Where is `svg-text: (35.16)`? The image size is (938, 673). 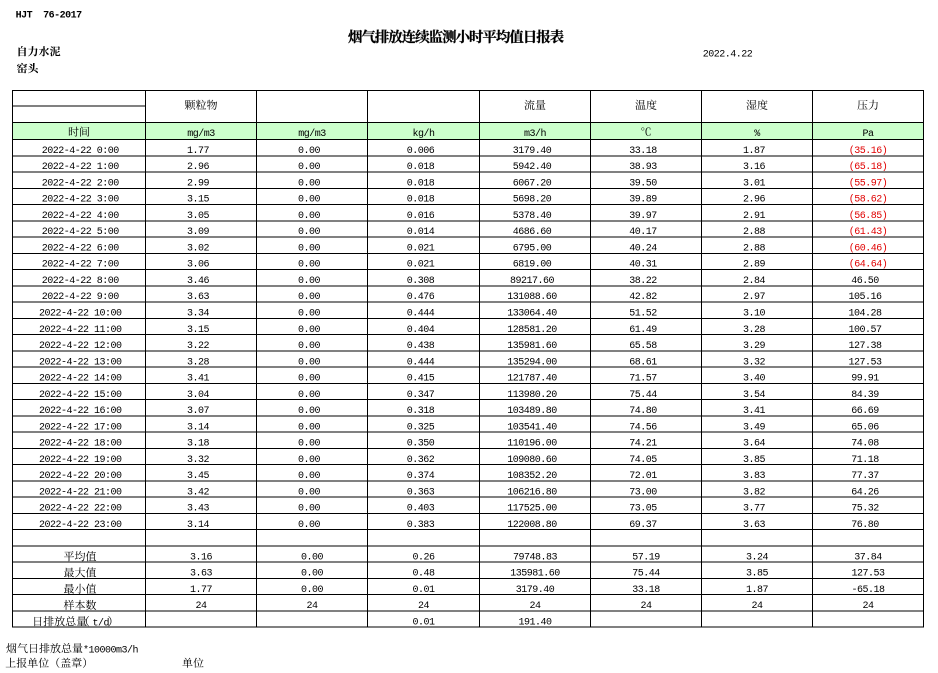
svg-text: (35.16) is located at coordinates (868, 151).